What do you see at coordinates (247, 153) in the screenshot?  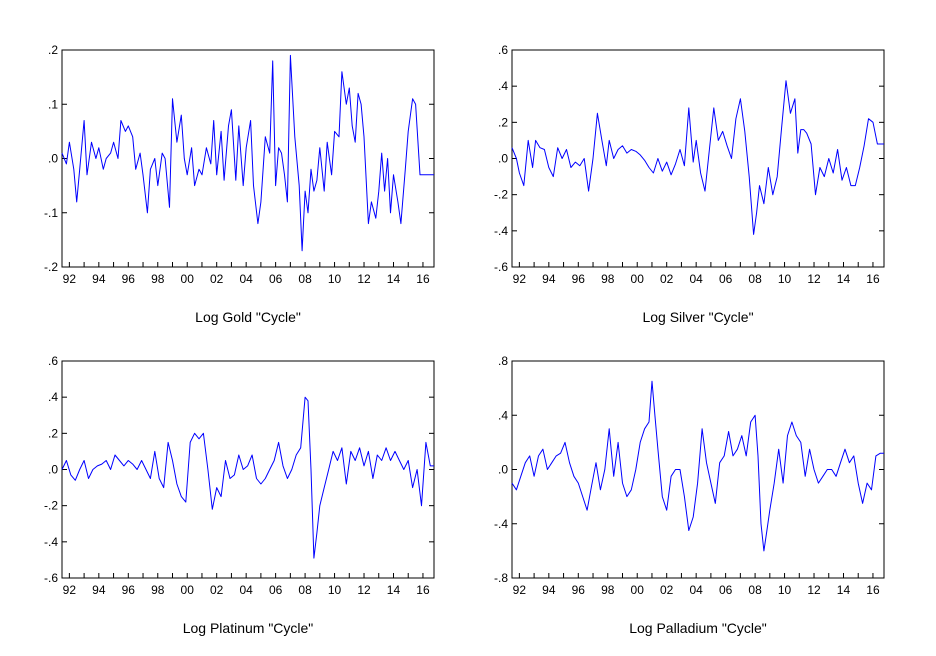 I see `series-line-gold` at bounding box center [247, 153].